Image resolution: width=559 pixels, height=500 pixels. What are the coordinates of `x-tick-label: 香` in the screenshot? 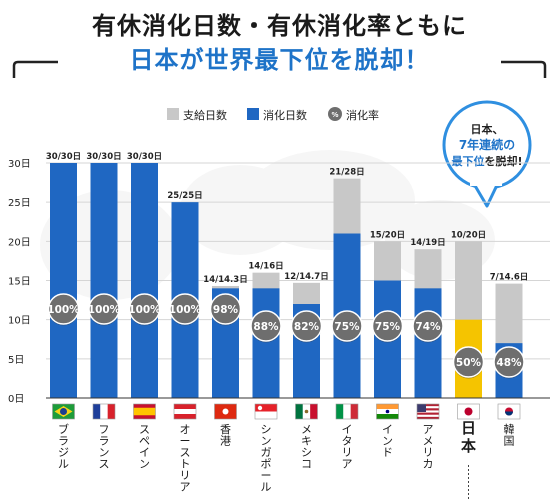 It's located at (225, 429).